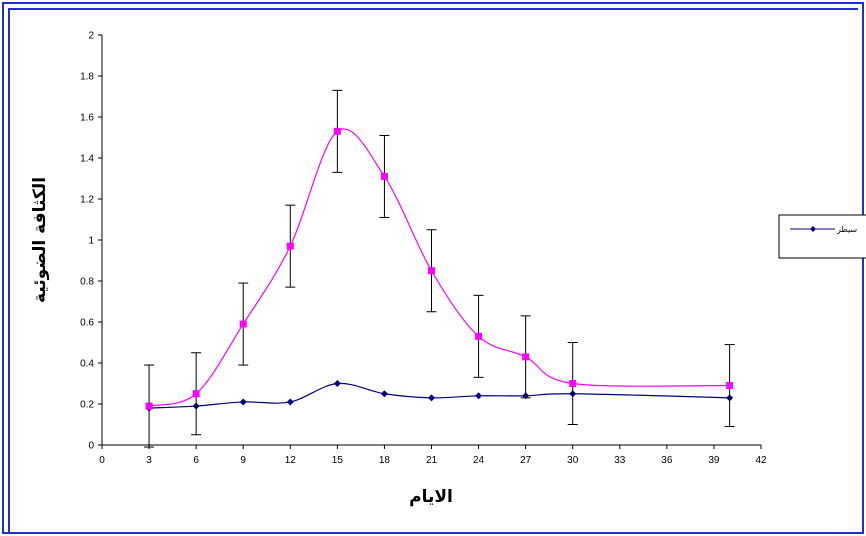  Describe the element at coordinates (102, 460) in the screenshot. I see `x-tick-label: 0` at that location.